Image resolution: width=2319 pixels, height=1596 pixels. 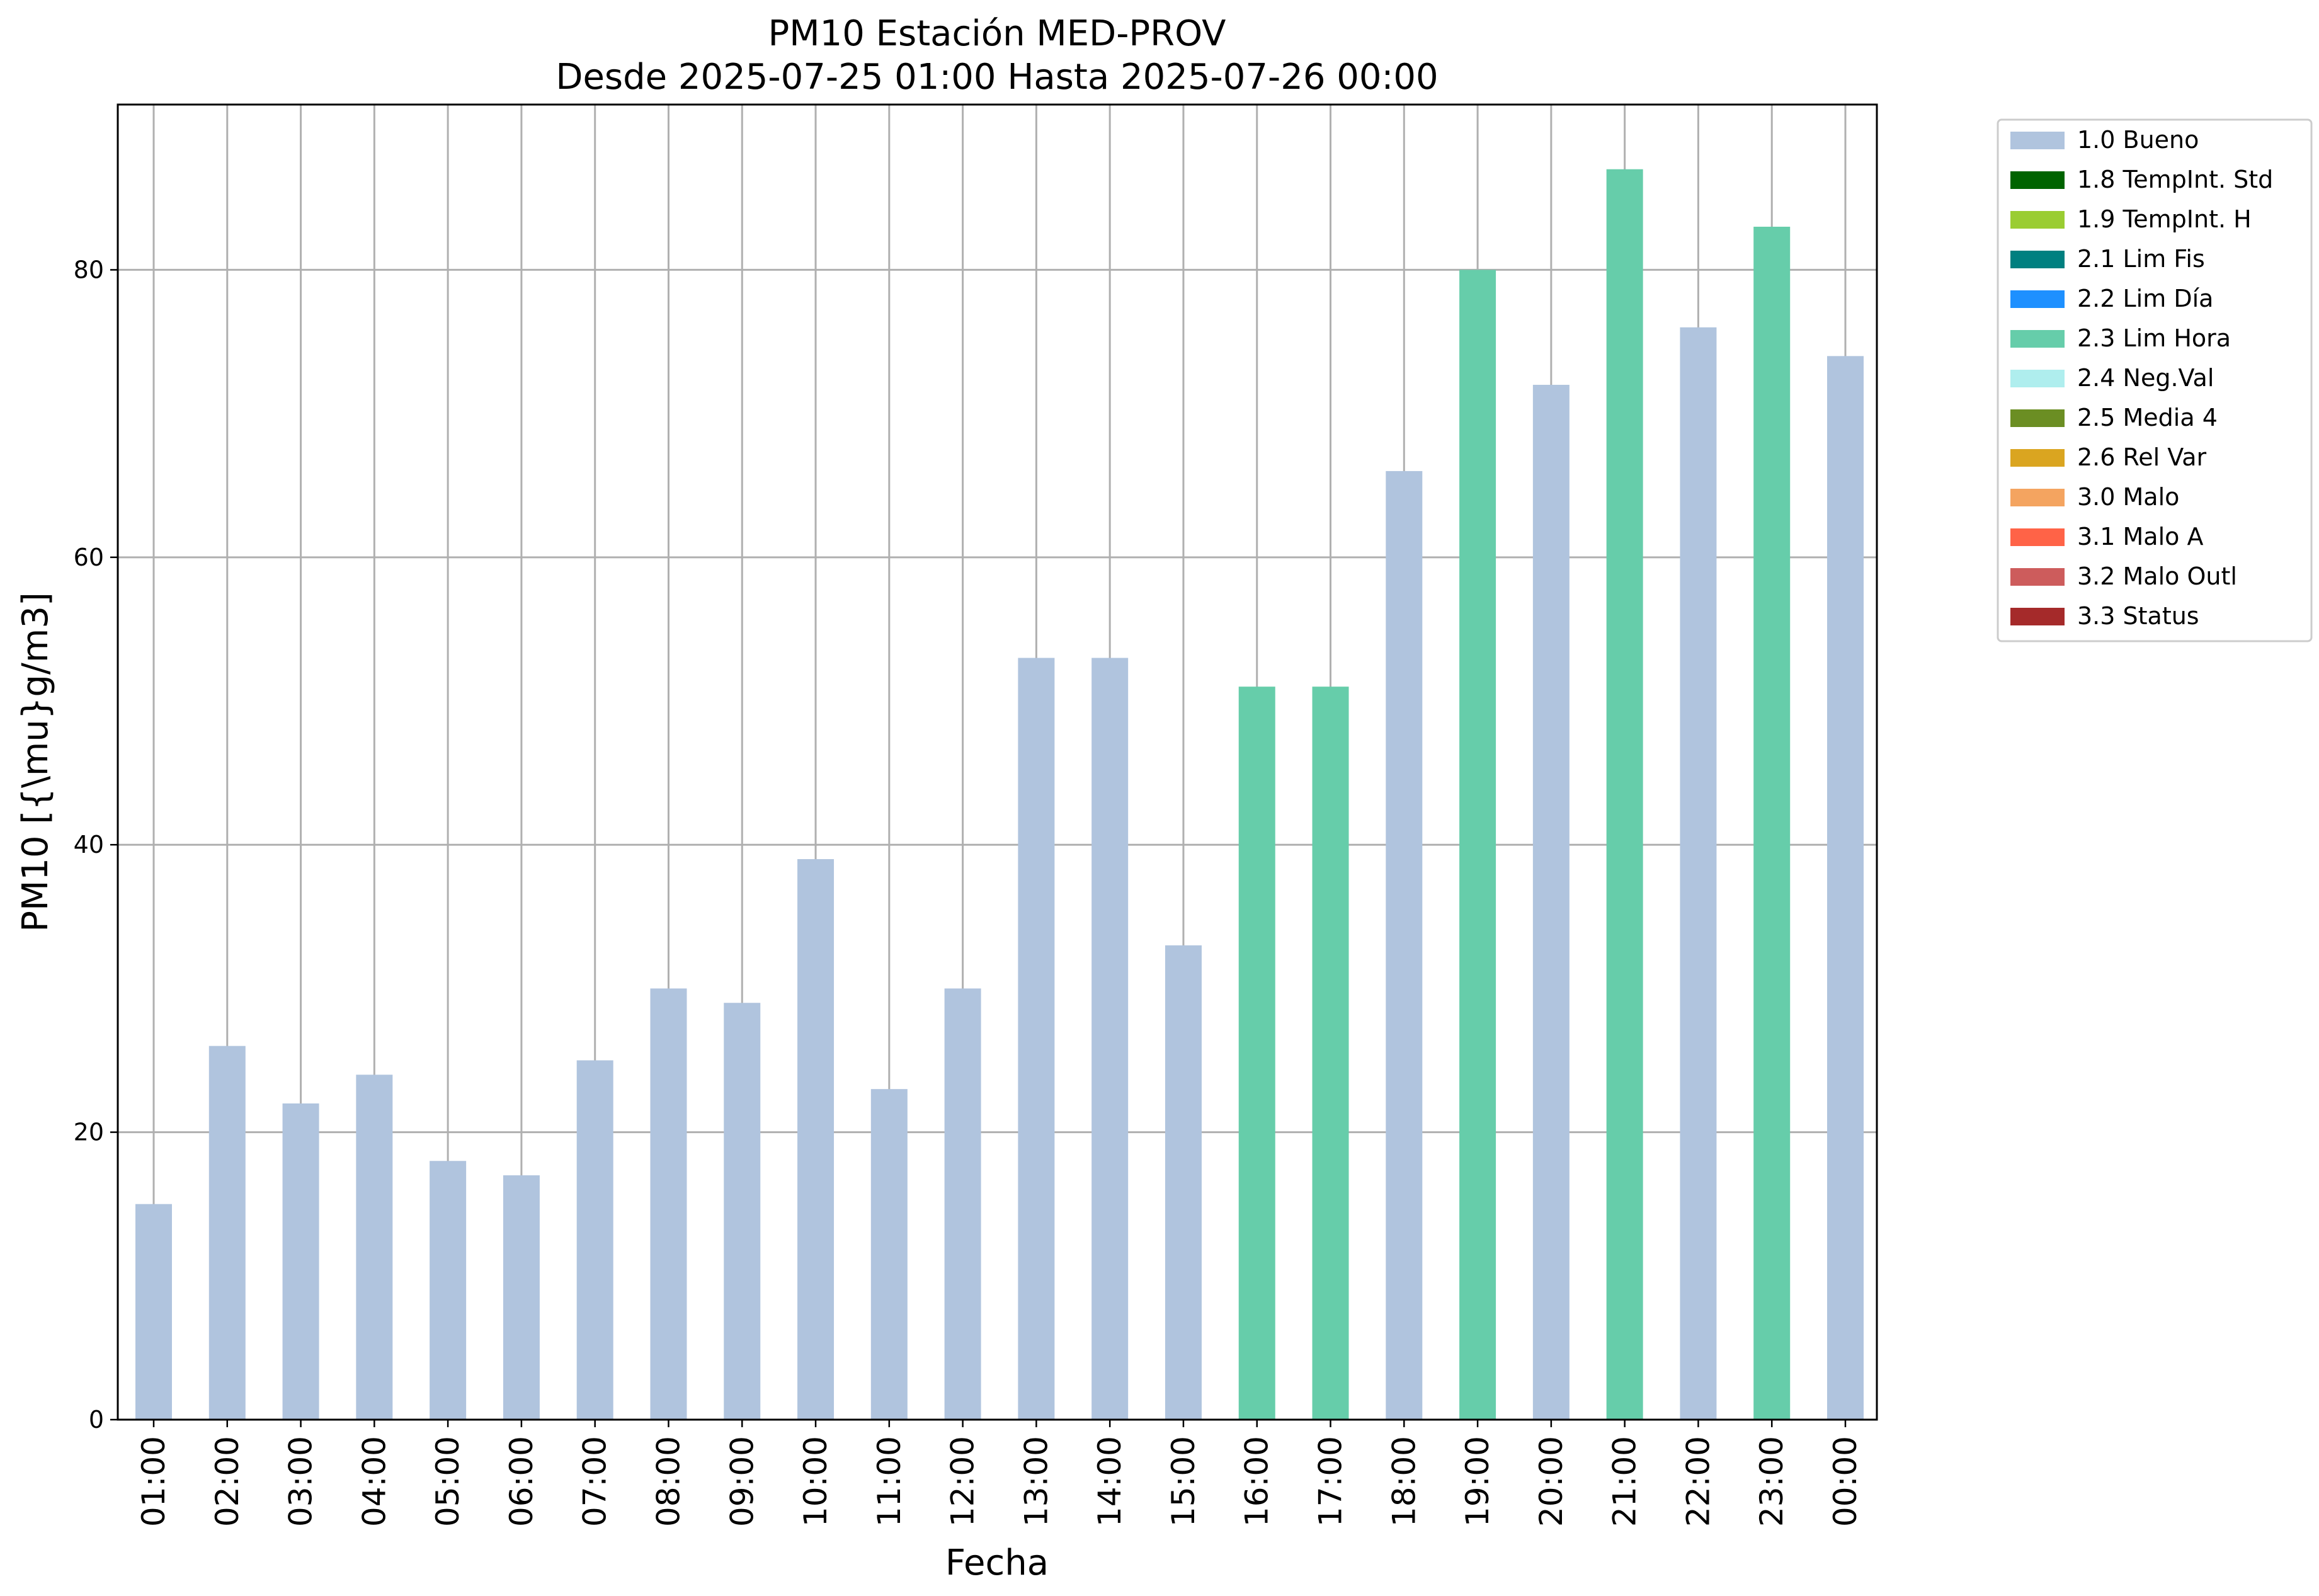 What do you see at coordinates (89, 557) in the screenshot?
I see `y-tick-label: 60` at bounding box center [89, 557].